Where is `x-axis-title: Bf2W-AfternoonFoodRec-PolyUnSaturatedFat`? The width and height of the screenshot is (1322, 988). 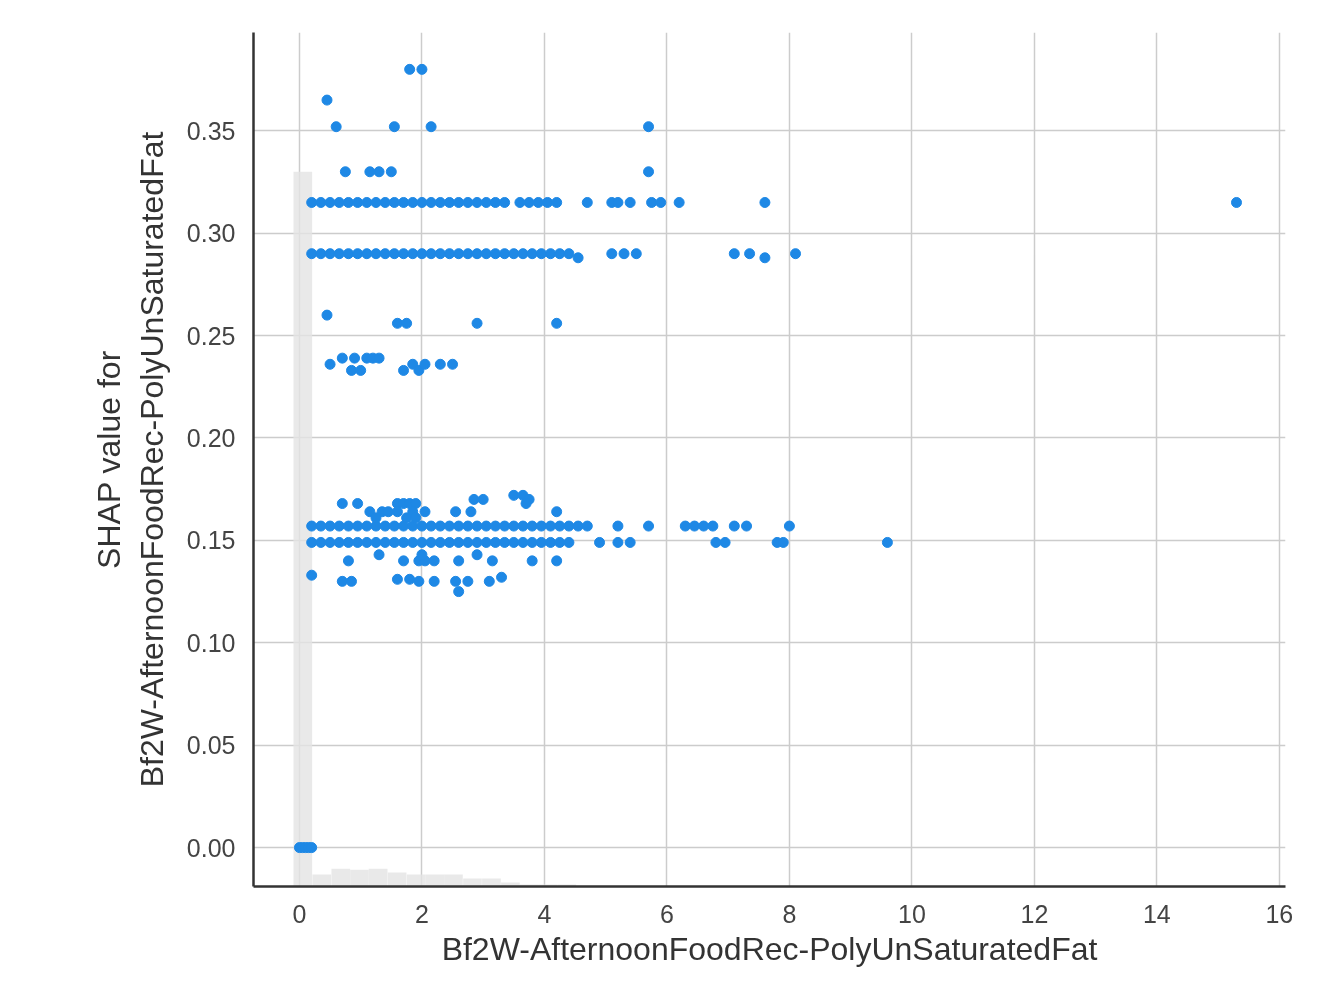
x-axis-title: Bf2W-AfternoonFoodRec-PolyUnSaturatedFat is located at coordinates (769, 948).